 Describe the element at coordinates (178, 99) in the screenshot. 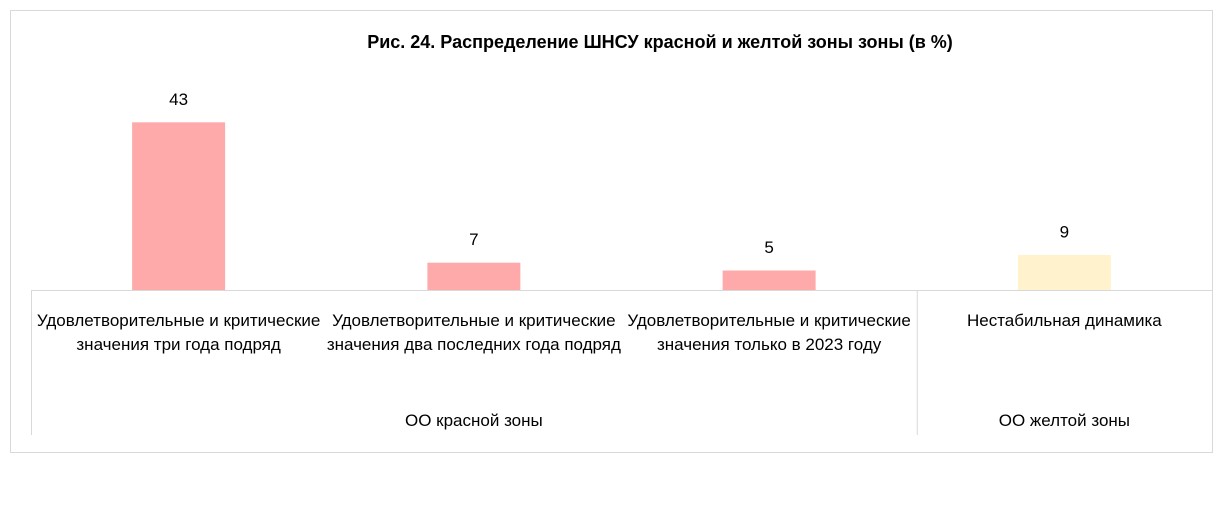

I see `data-label: 43` at that location.